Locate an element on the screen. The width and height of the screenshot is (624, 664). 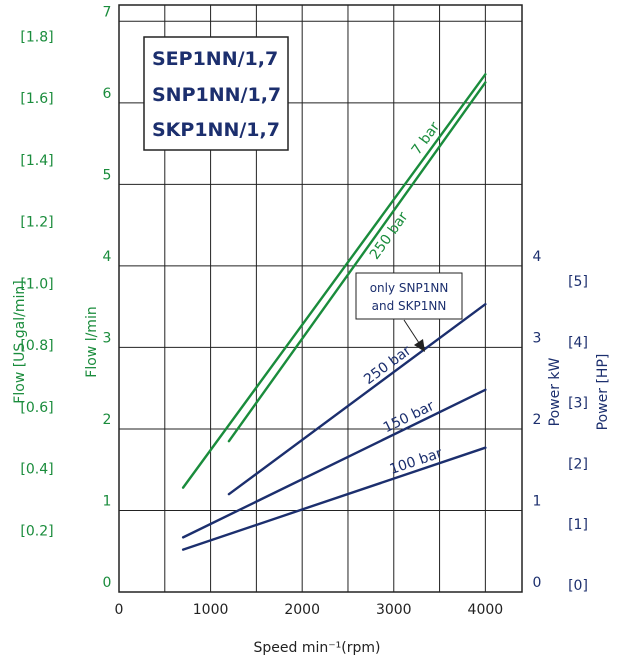
flow-axis-title: Flow l/min is located at coordinates (92, 341).